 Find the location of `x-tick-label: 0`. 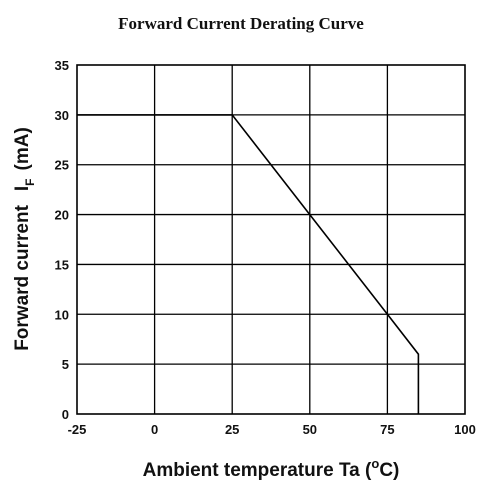

x-tick-label: 0 is located at coordinates (154, 429).